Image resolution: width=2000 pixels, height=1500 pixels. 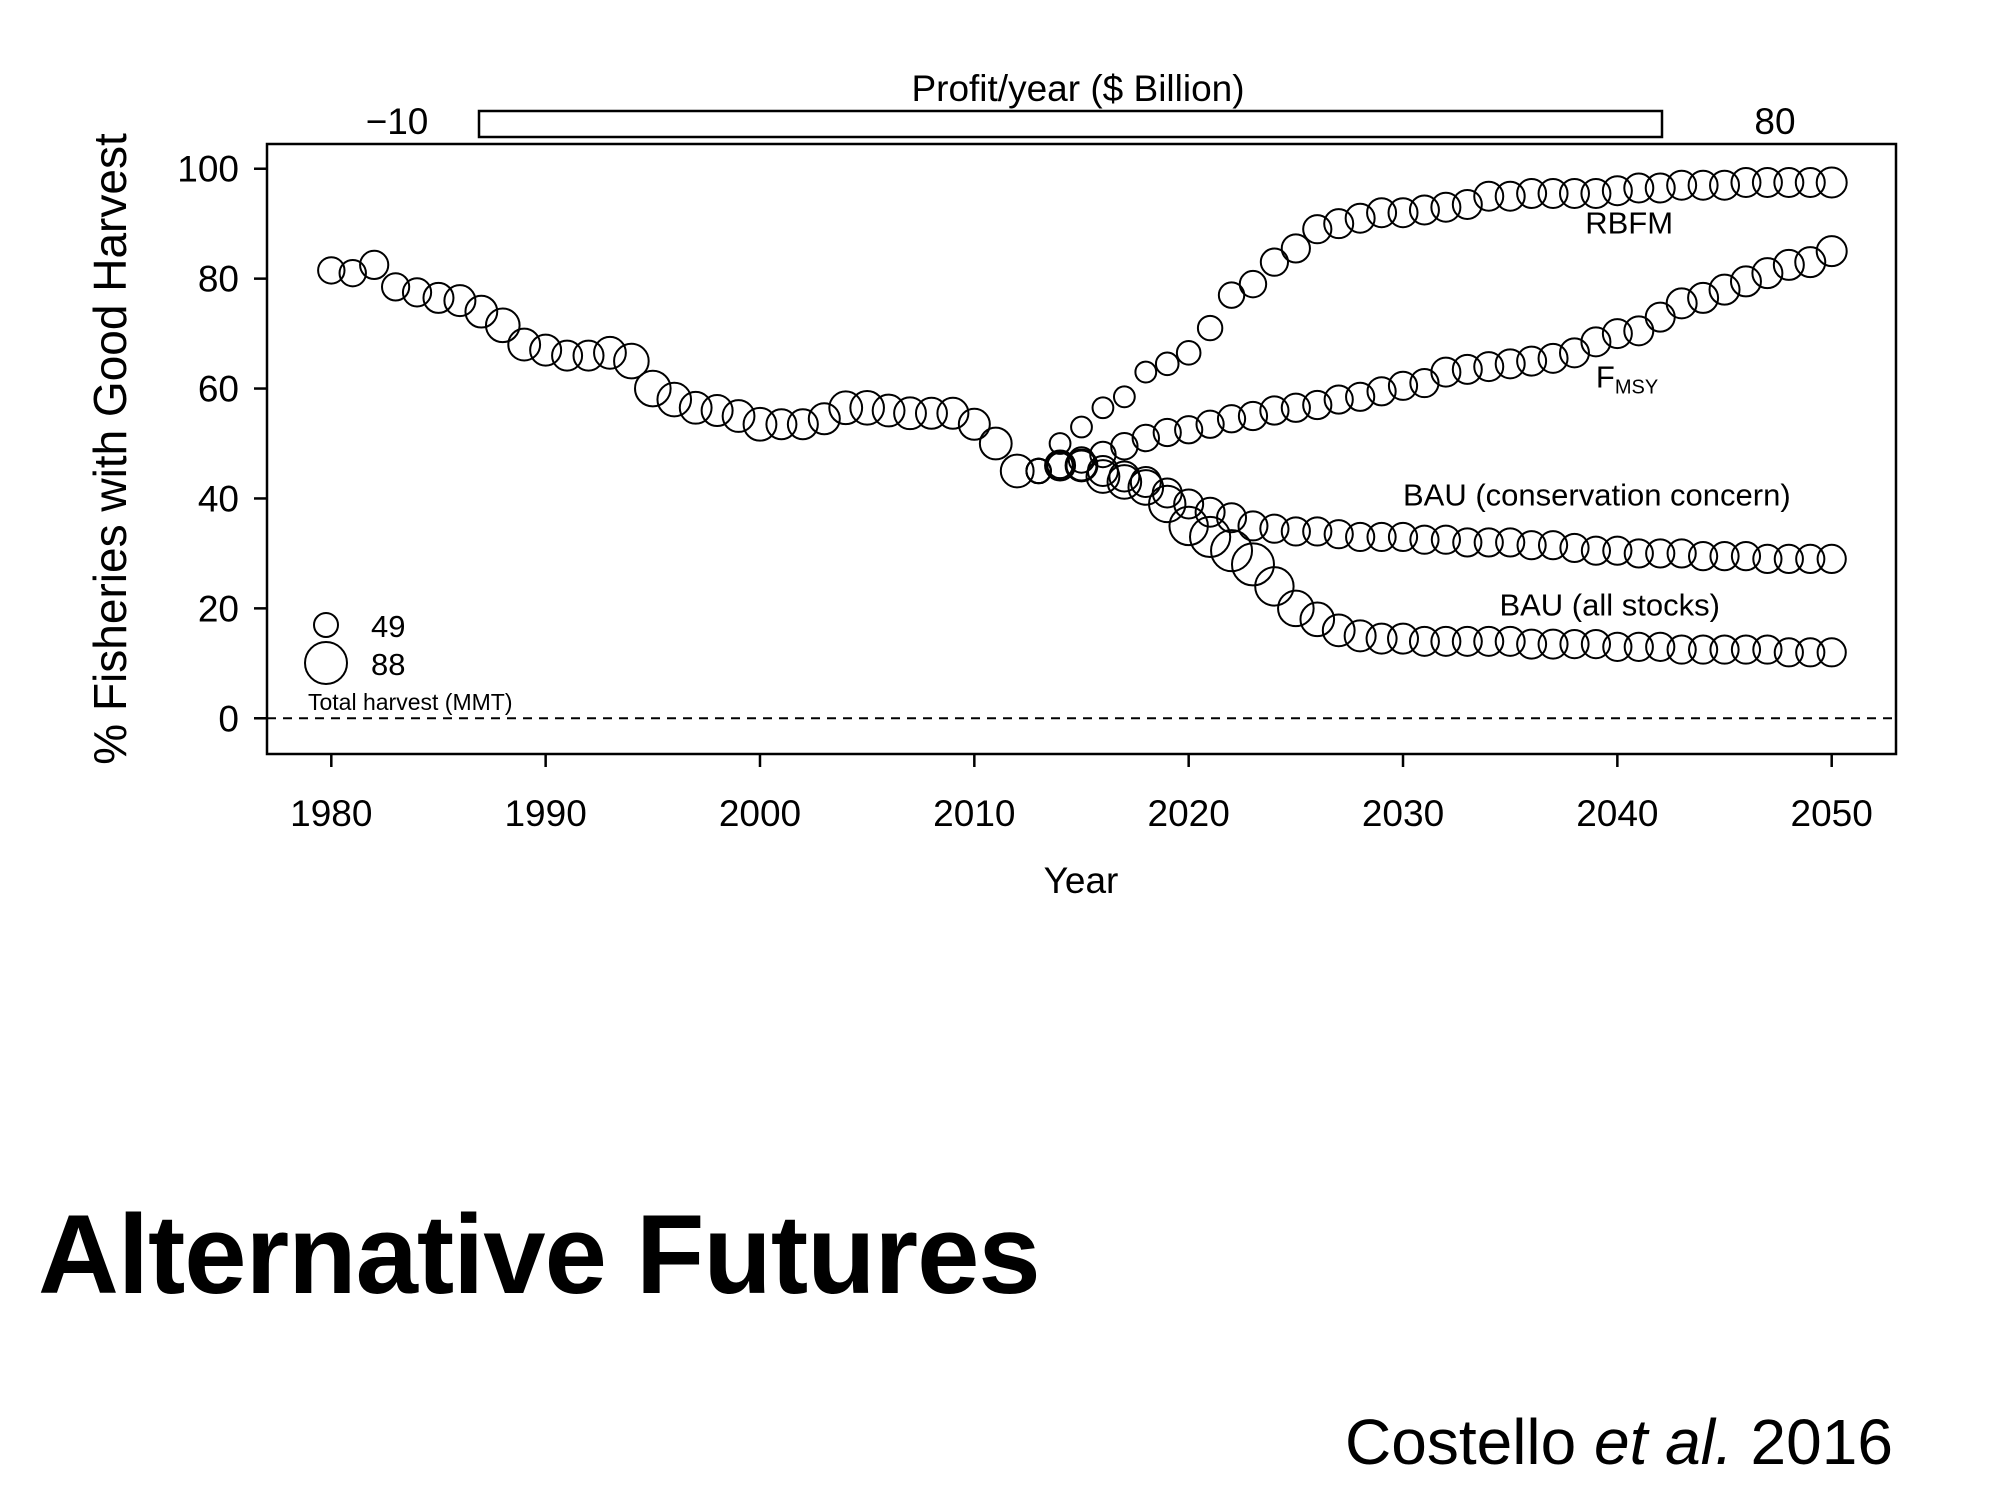 What do you see at coordinates (1774, 121) in the screenshot?
I see `color-bar-max-label: 80` at bounding box center [1774, 121].